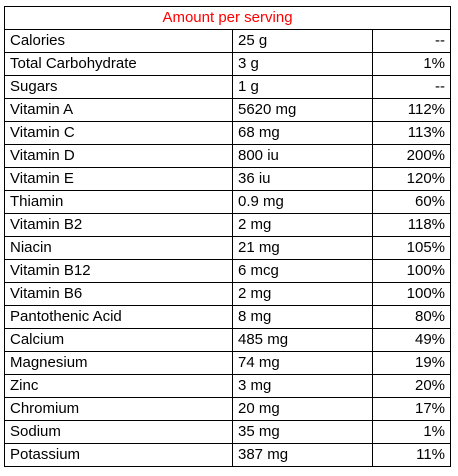  Describe the element at coordinates (302, 64) in the screenshot. I see `nutrient-amount: 3 g` at that location.